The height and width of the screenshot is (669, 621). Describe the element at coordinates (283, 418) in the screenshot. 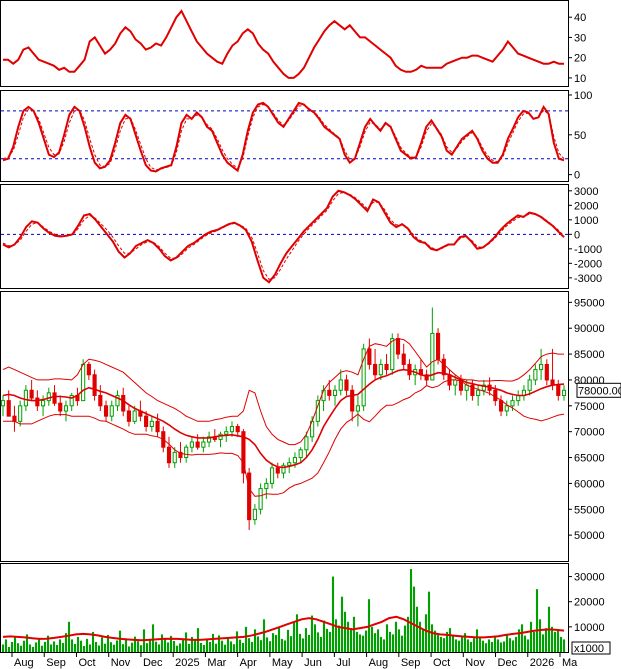

I see `bollinger-middle-band` at that location.